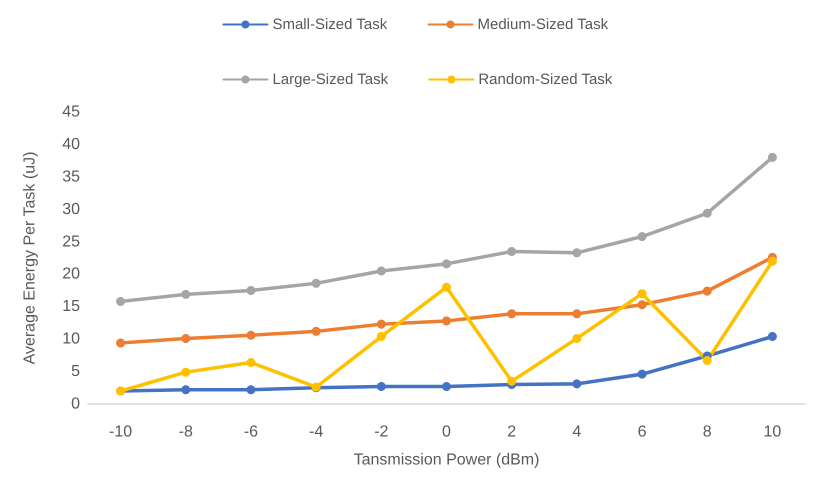 This screenshot has height=494, width=835. What do you see at coordinates (543, 24) in the screenshot?
I see `legend-label: Medium-Sized Task` at bounding box center [543, 24].